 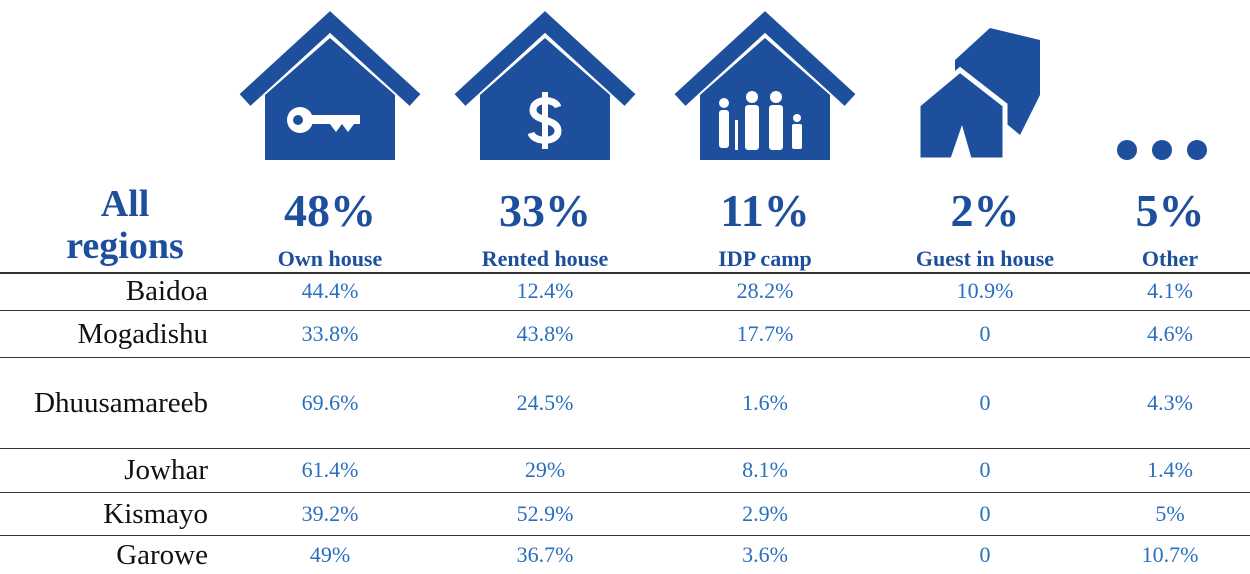 What do you see at coordinates (545, 469) in the screenshot?
I see `cell-value: 29%` at bounding box center [545, 469].